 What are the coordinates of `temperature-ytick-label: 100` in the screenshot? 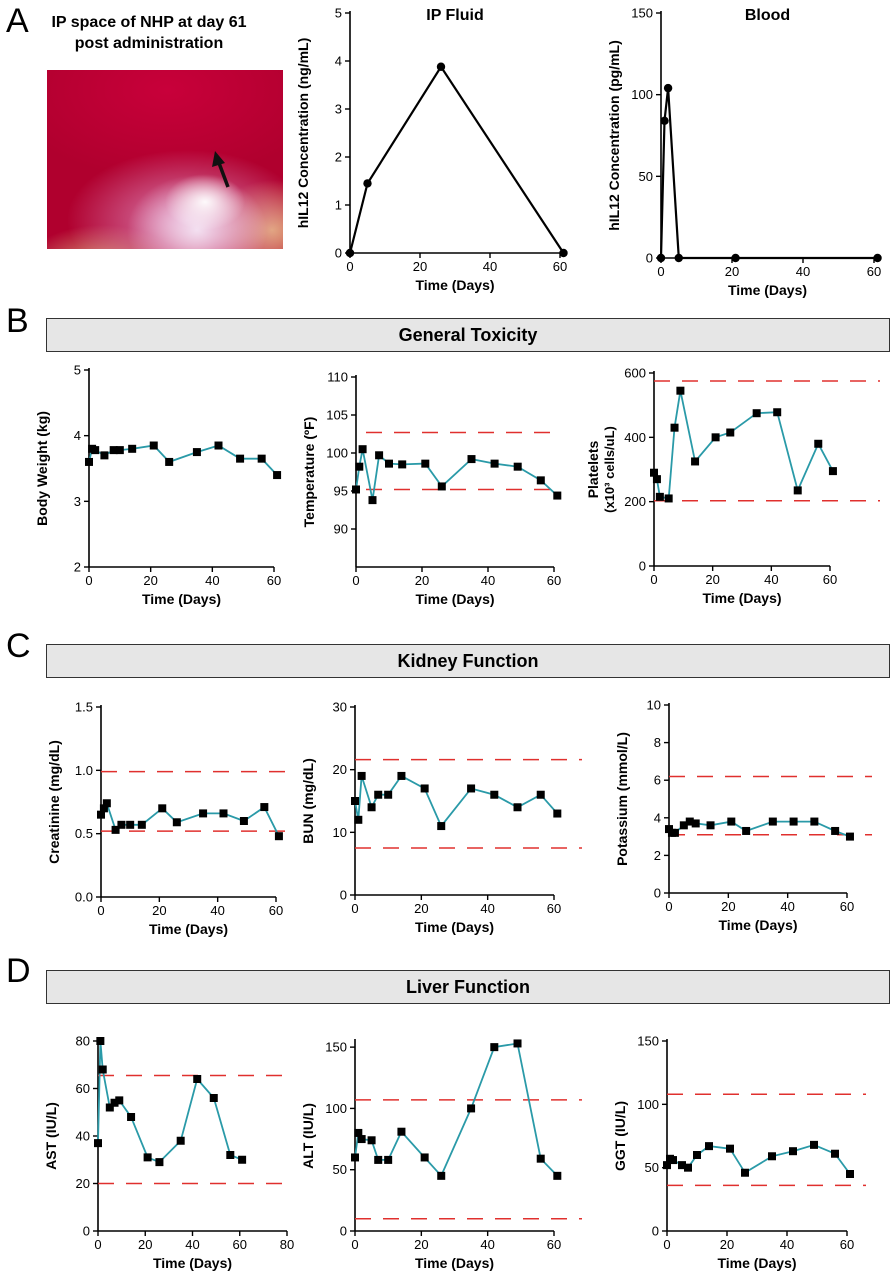 It's located at (337, 453).